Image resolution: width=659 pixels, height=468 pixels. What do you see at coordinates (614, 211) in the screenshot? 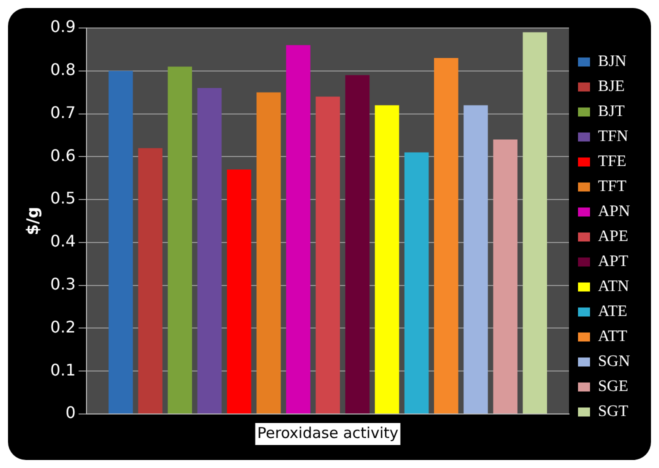
I see `legend-label: APN` at bounding box center [614, 211].